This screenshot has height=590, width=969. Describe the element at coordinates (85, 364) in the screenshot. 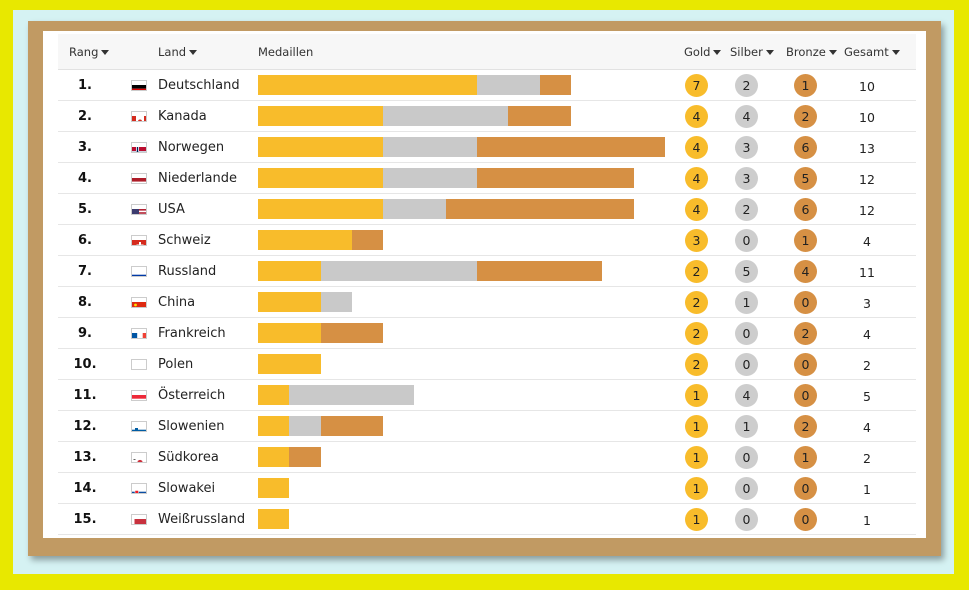

I see `rank: 10.` at that location.